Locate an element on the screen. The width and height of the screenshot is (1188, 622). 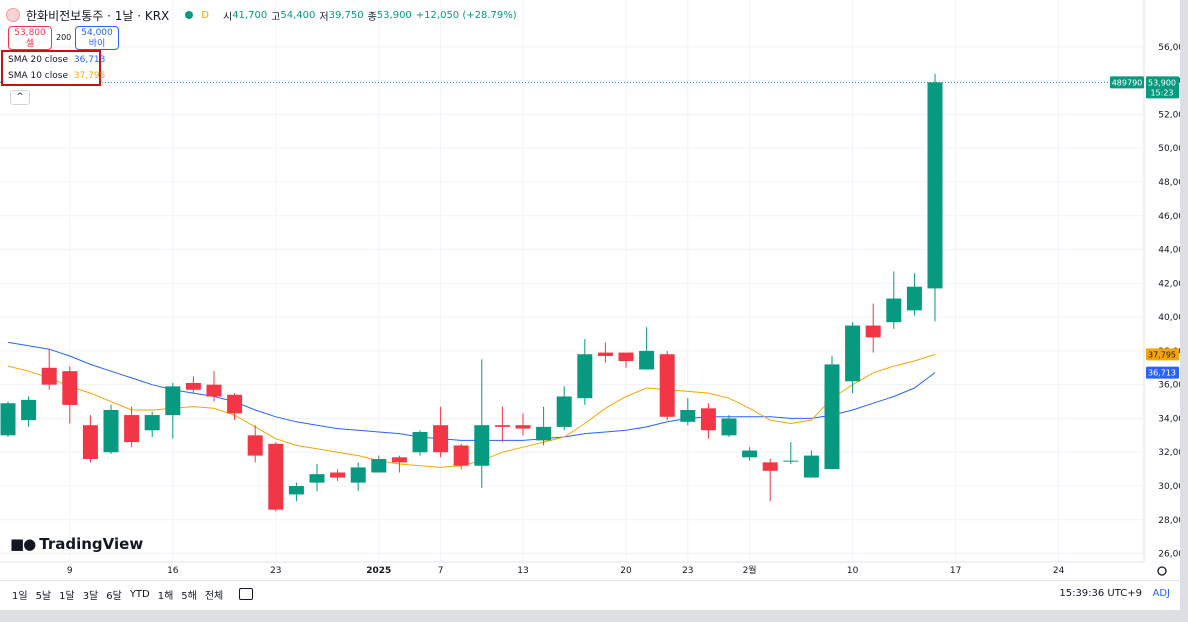
price-tick-label: 44,000 is located at coordinates (1169, 251).